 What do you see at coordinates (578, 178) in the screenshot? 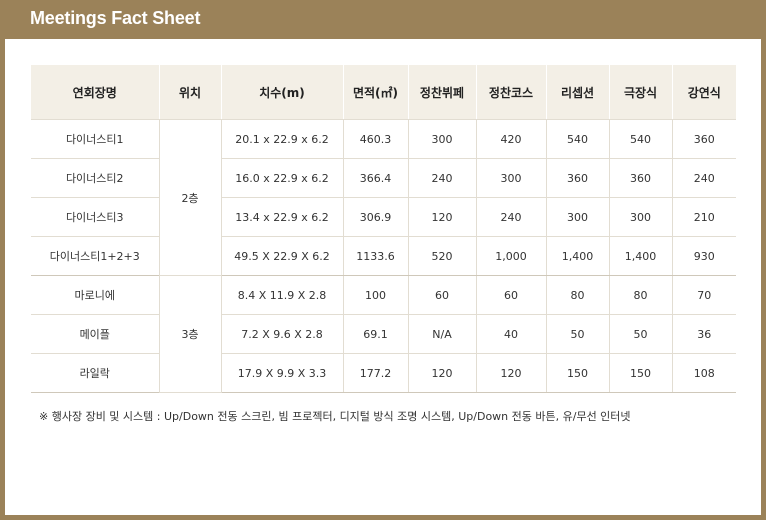
I see `reception-cell: 360` at bounding box center [578, 178].